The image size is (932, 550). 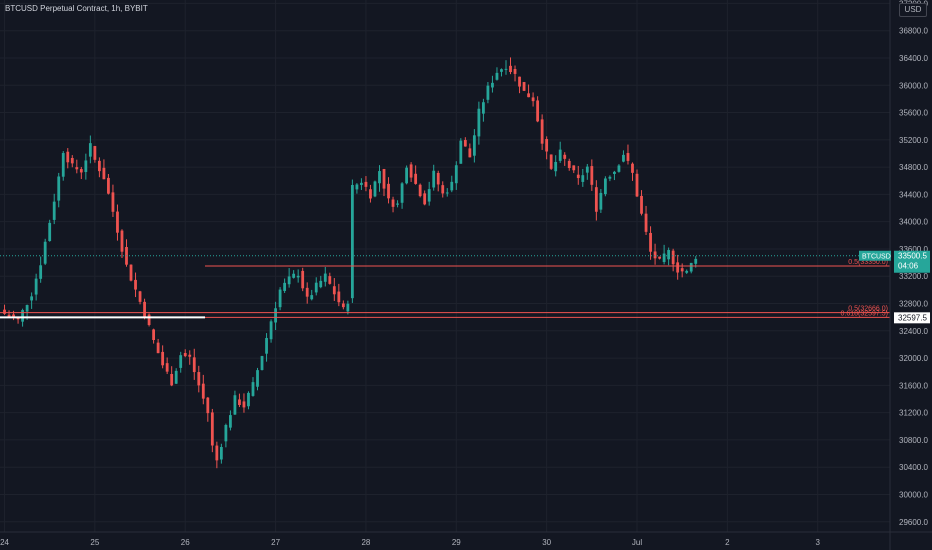 I want to click on highlight-tag-value: 32597.5, so click(x=912, y=317).